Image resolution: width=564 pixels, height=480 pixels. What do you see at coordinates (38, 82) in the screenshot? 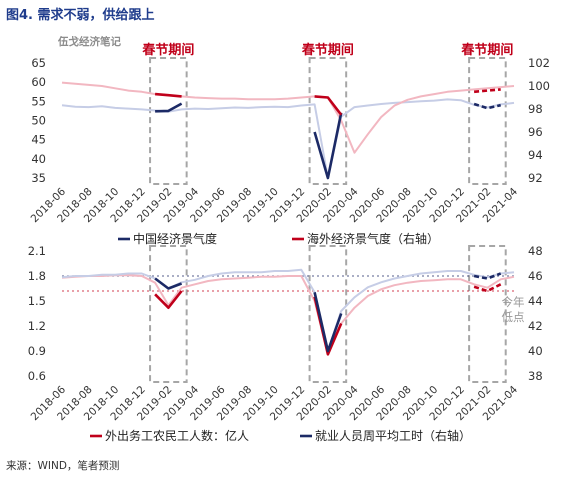
I see `y-left-tick-label: 60` at bounding box center [38, 82].